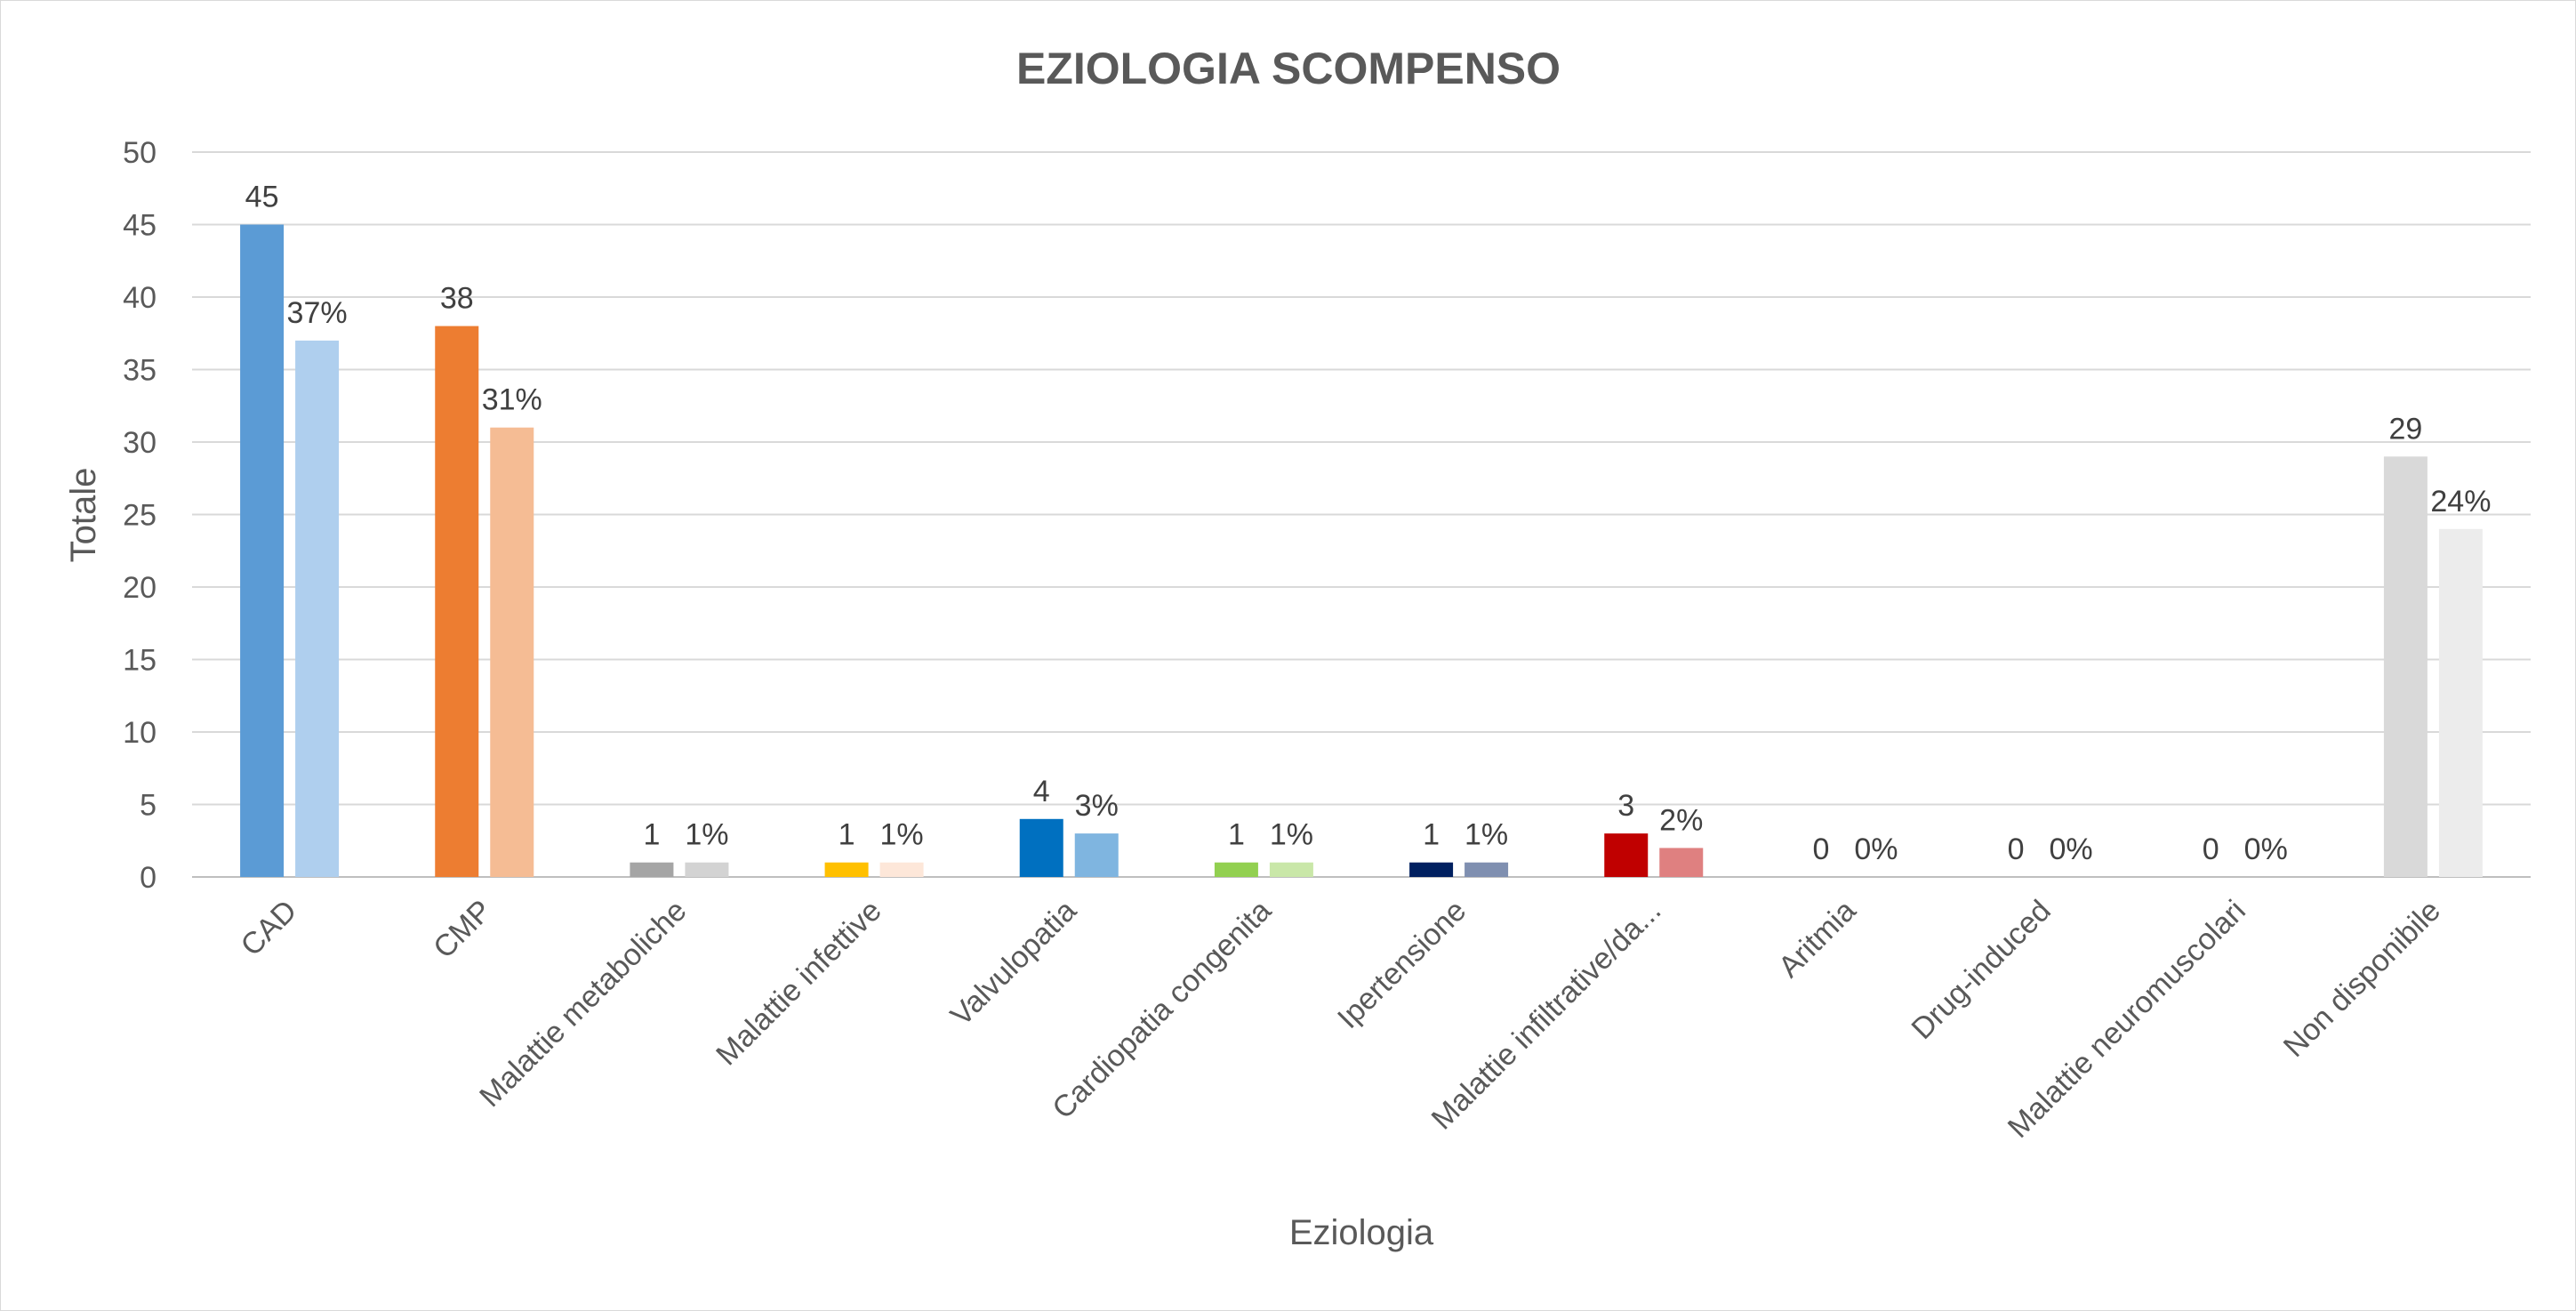  I want to click on x-tick-label: Ipertensione, so click(1402, 964).